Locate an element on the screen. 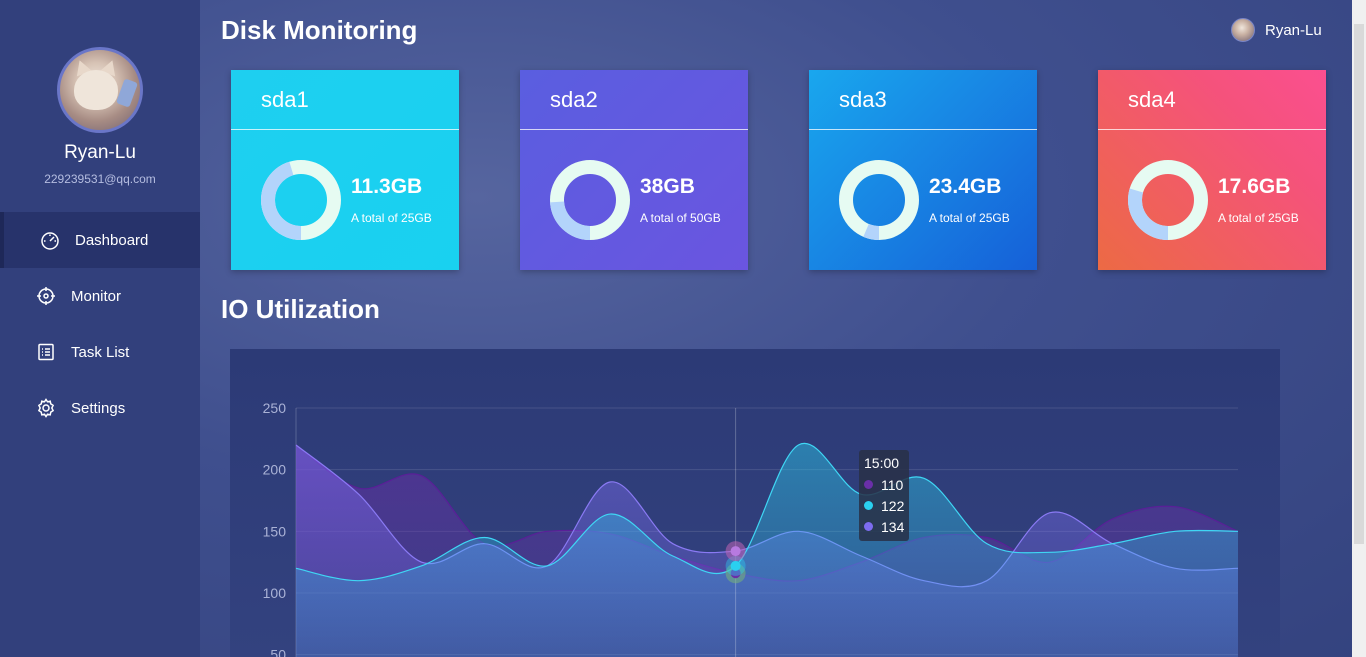 The width and height of the screenshot is (1366, 657). crosshair-icon is located at coordinates (46, 296).